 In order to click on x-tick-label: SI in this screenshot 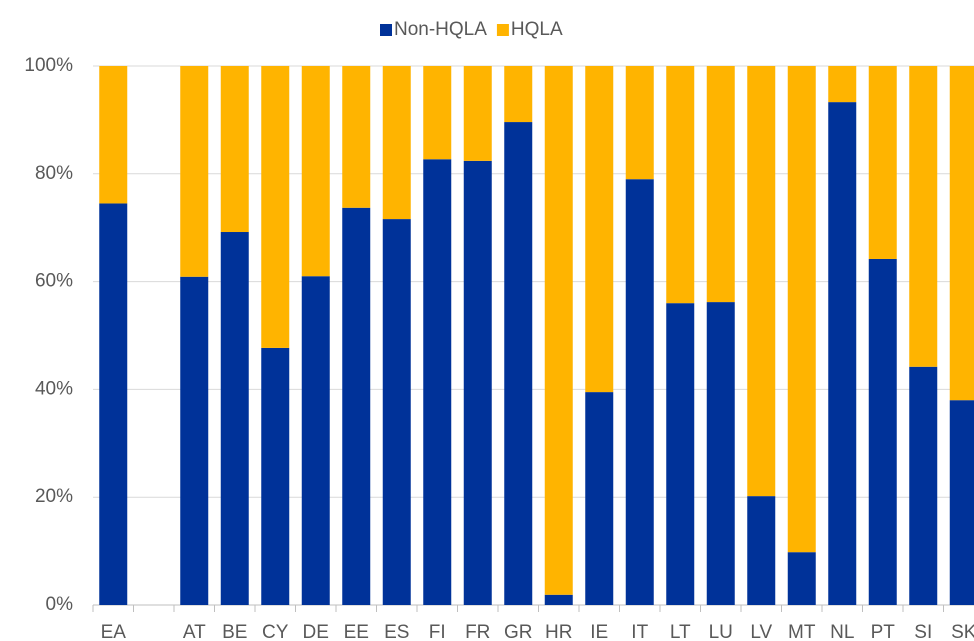, I will do `click(923, 631)`.